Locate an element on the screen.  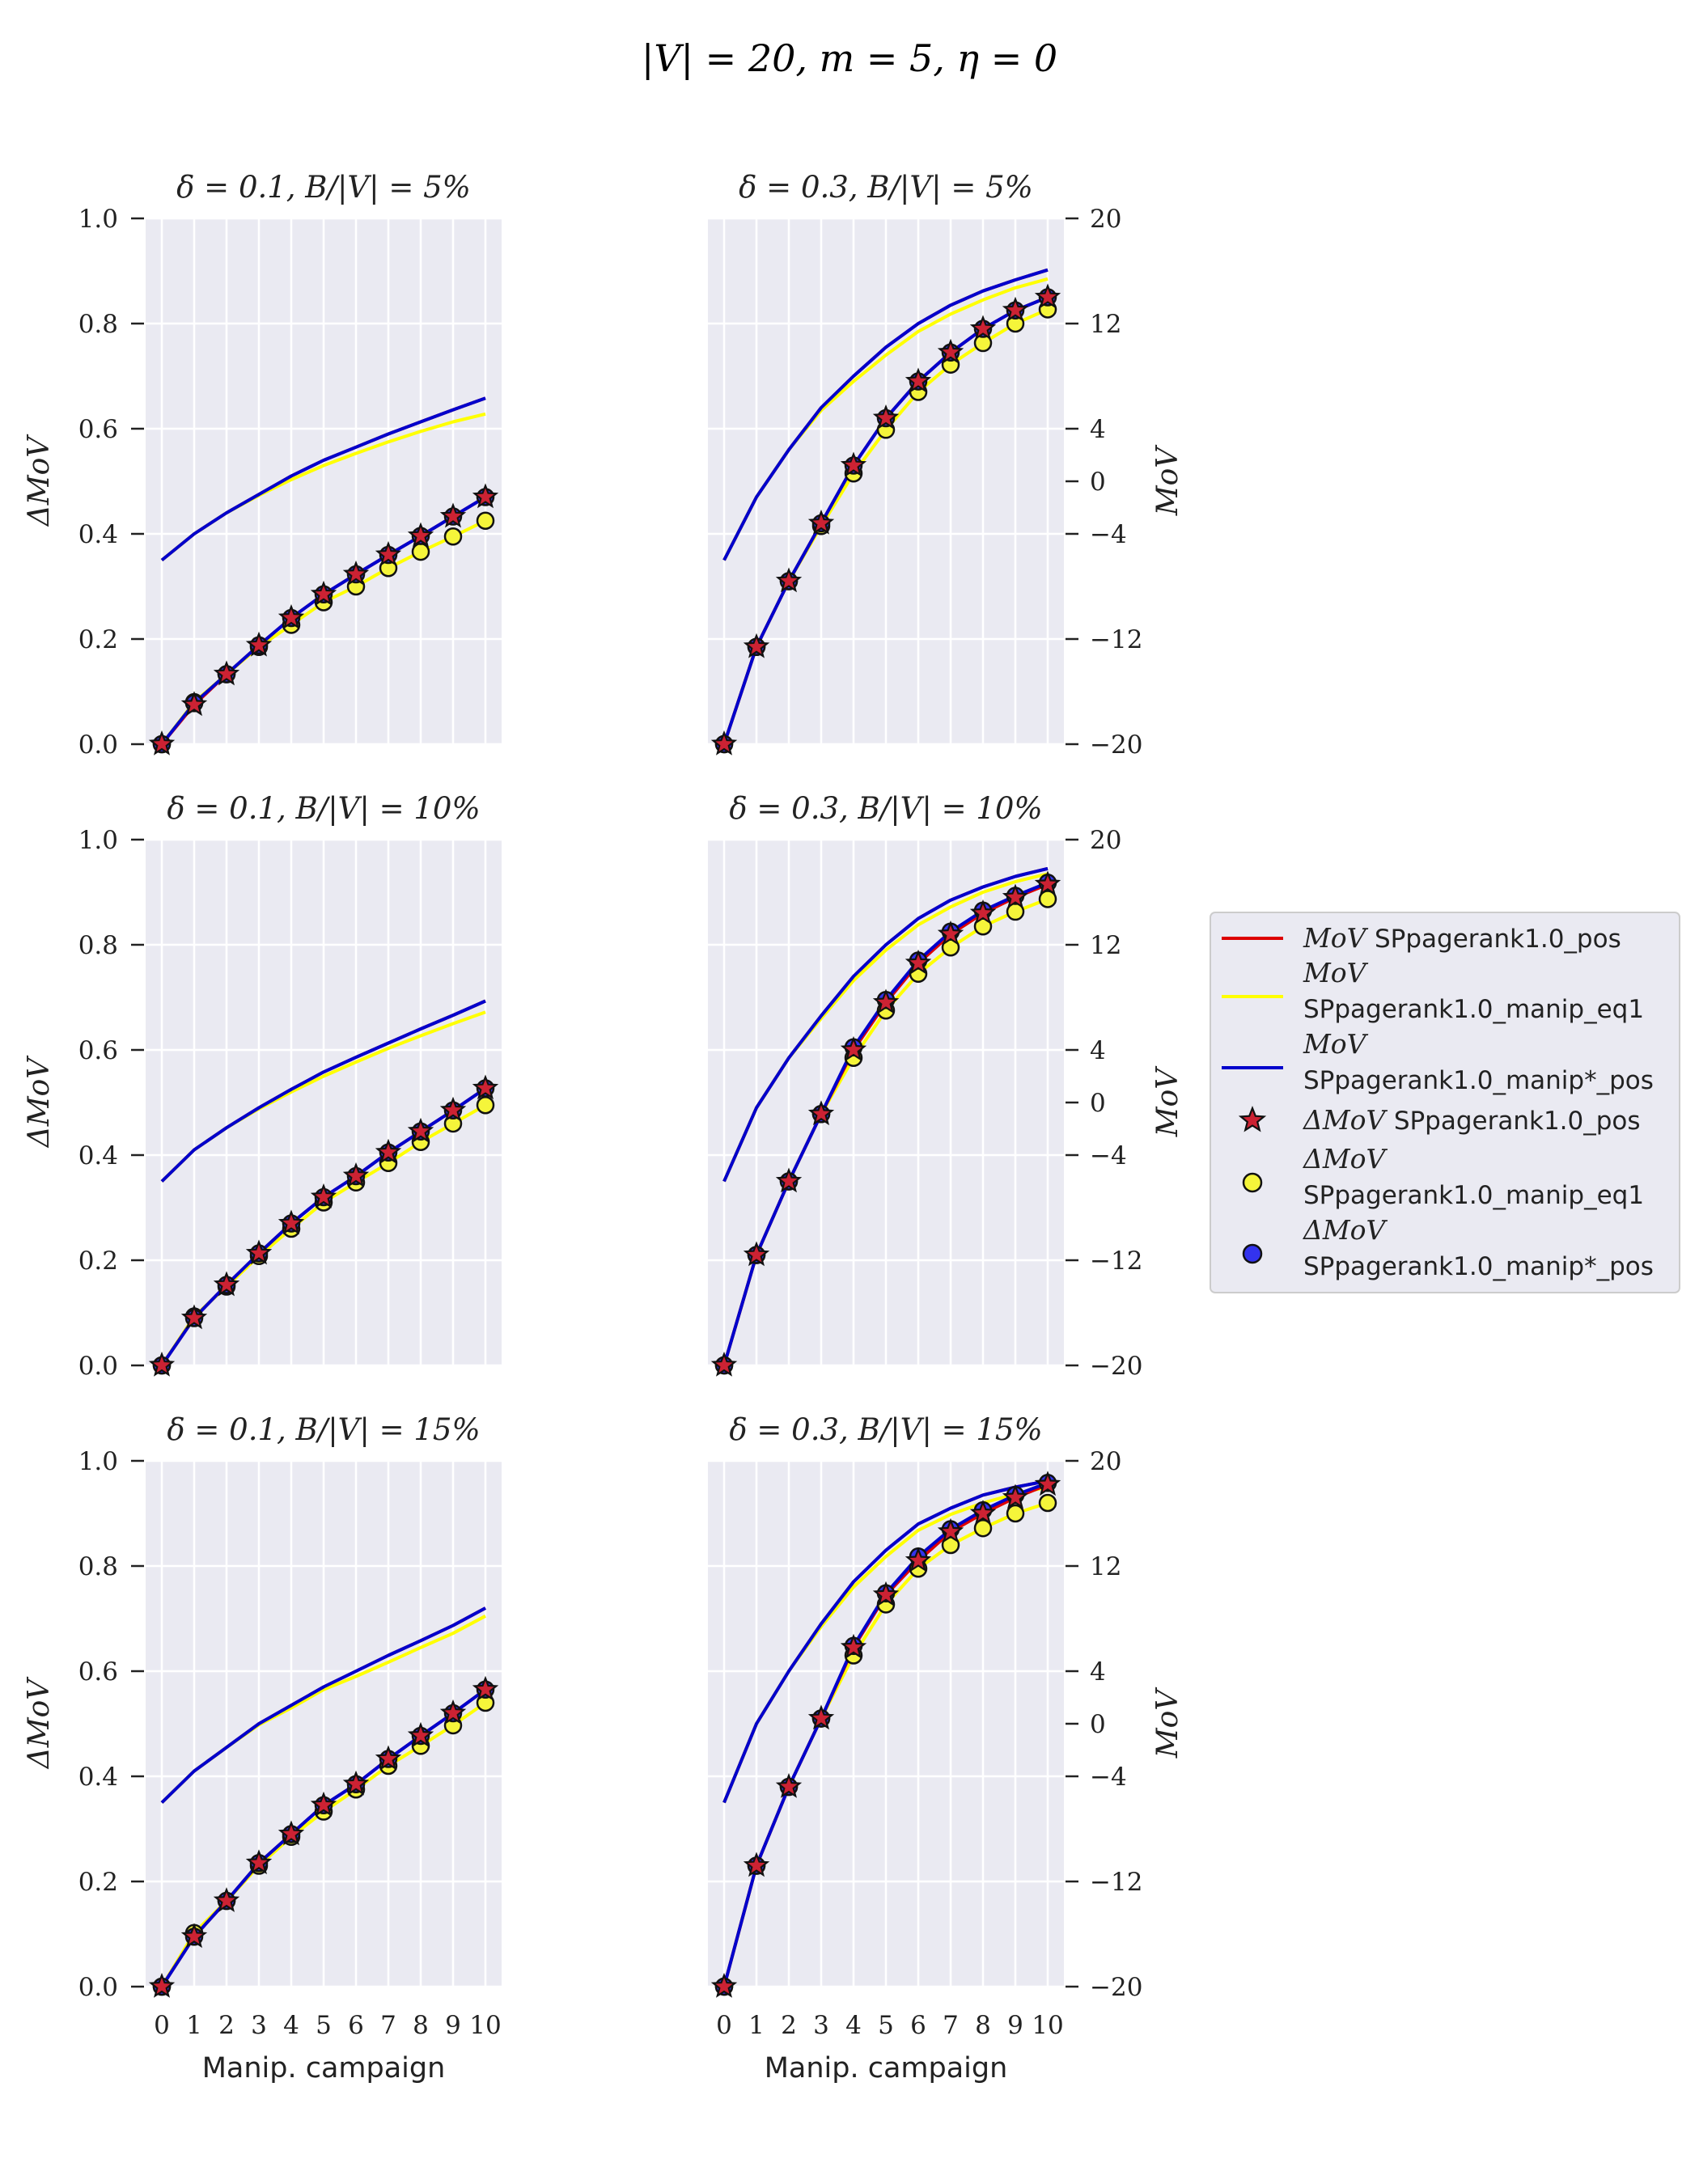
y-tick-label: 0.4 is located at coordinates (98, 1777).